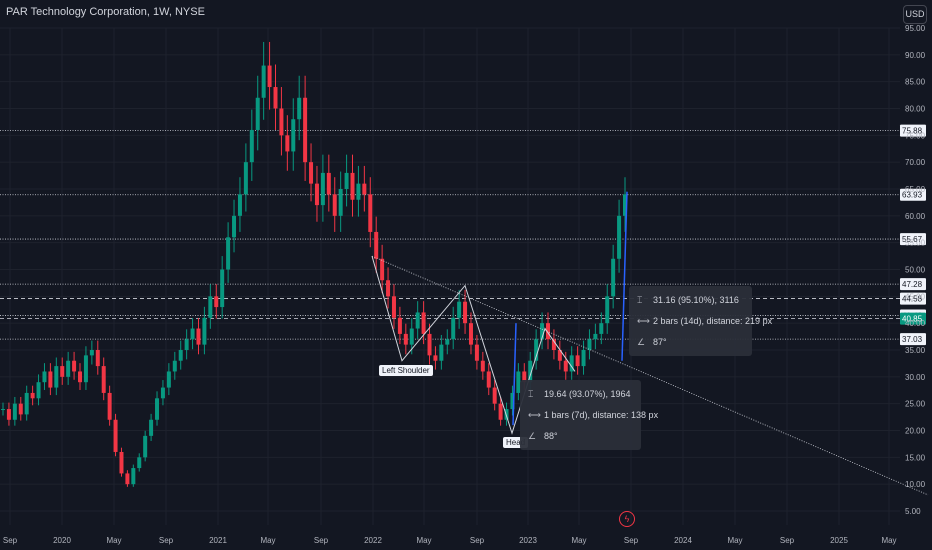 Image resolution: width=932 pixels, height=550 pixels. What do you see at coordinates (912, 284) in the screenshot?
I see `level-price-label: 47.28` at bounding box center [912, 284].